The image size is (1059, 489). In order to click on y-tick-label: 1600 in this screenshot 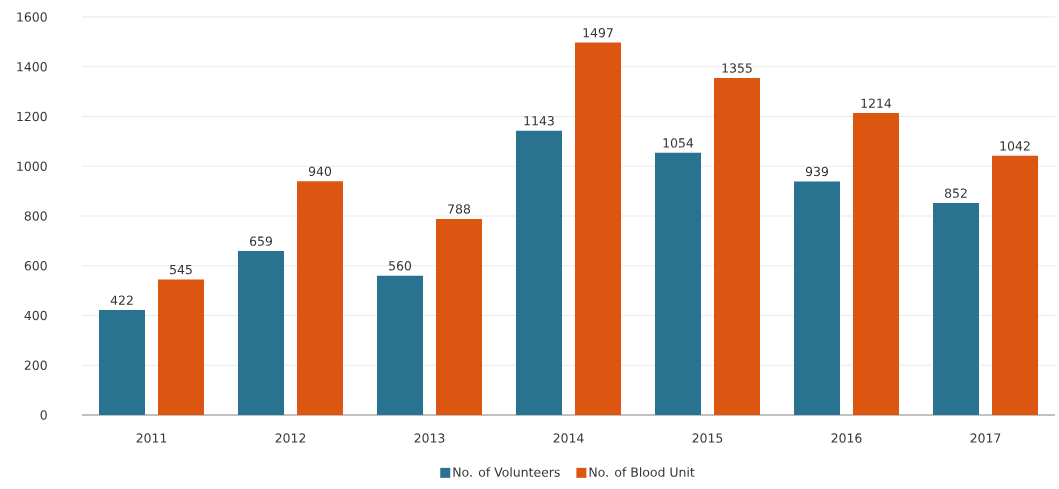, I will do `click(32, 17)`.